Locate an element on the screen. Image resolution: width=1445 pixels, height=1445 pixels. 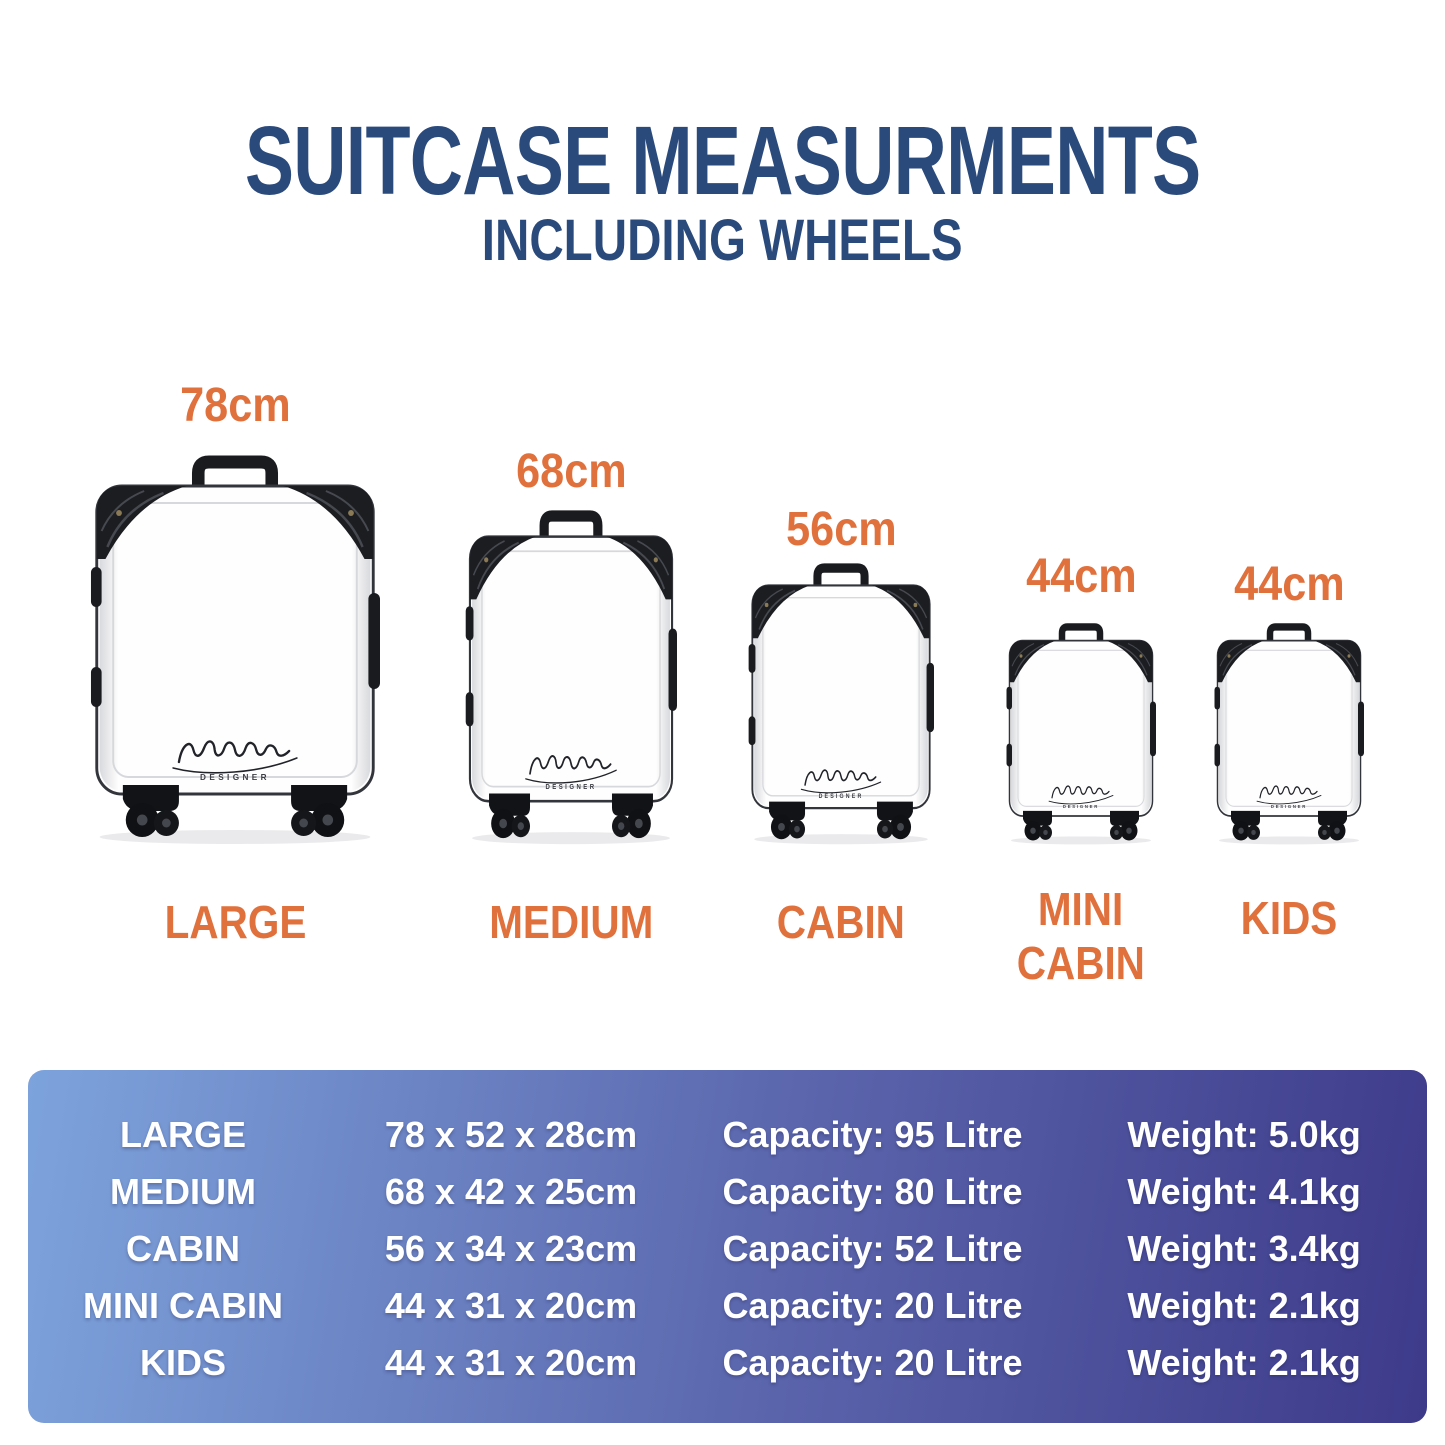
spec-dimensions: 78 x 52 x 28cm is located at coordinates (511, 1134).